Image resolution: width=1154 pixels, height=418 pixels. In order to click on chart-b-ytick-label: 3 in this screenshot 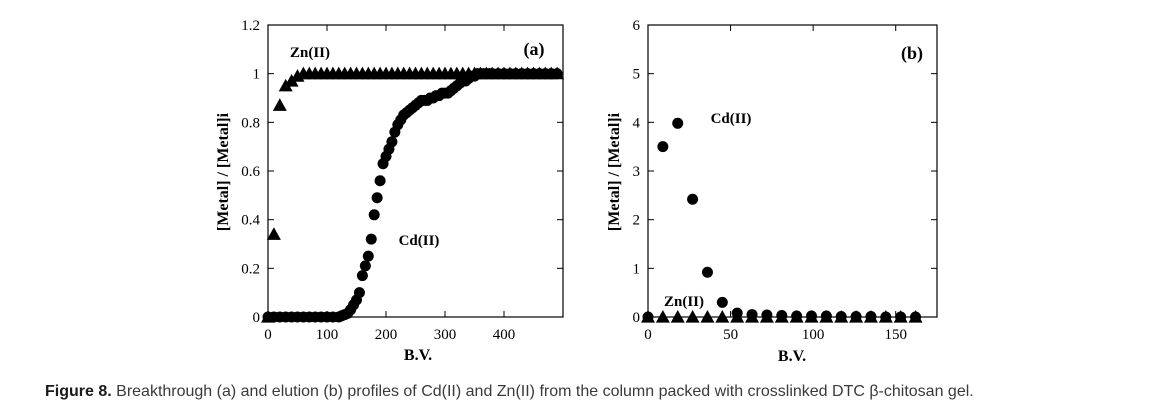, I will do `click(637, 172)`.